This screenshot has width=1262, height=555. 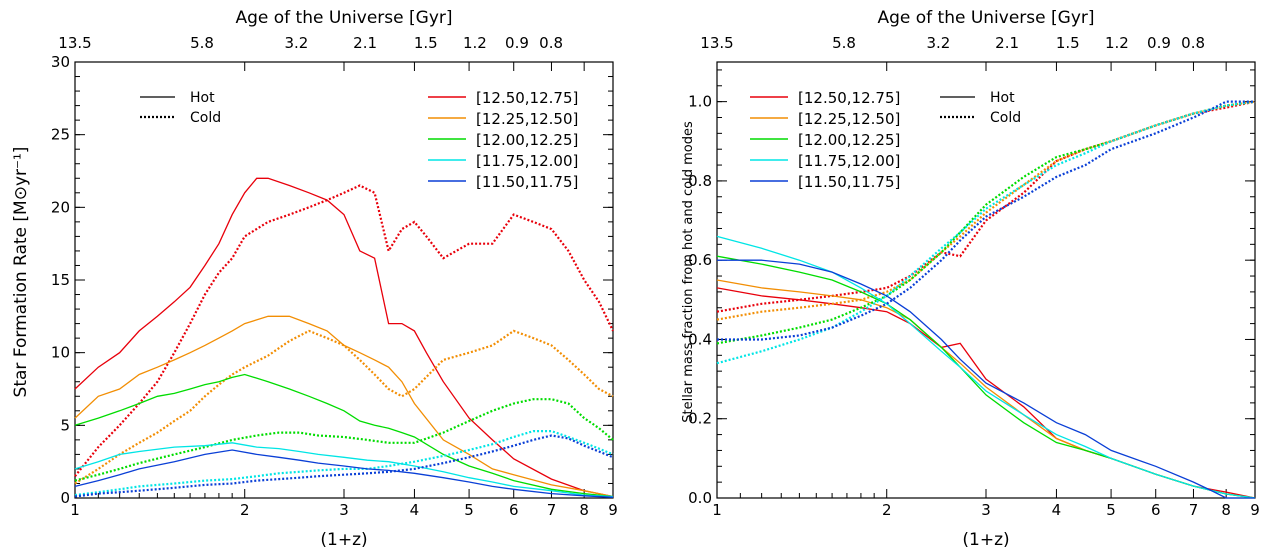 What do you see at coordinates (1156, 510) in the screenshot?
I see `mass-fraction-x-tick-label: 6` at bounding box center [1156, 510].